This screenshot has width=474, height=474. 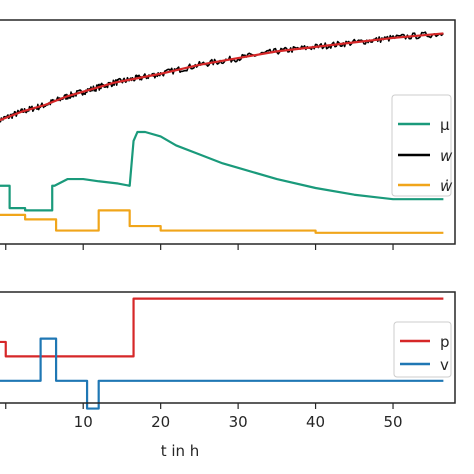 I want to click on x-tick-label: 20, so click(x=160, y=422).